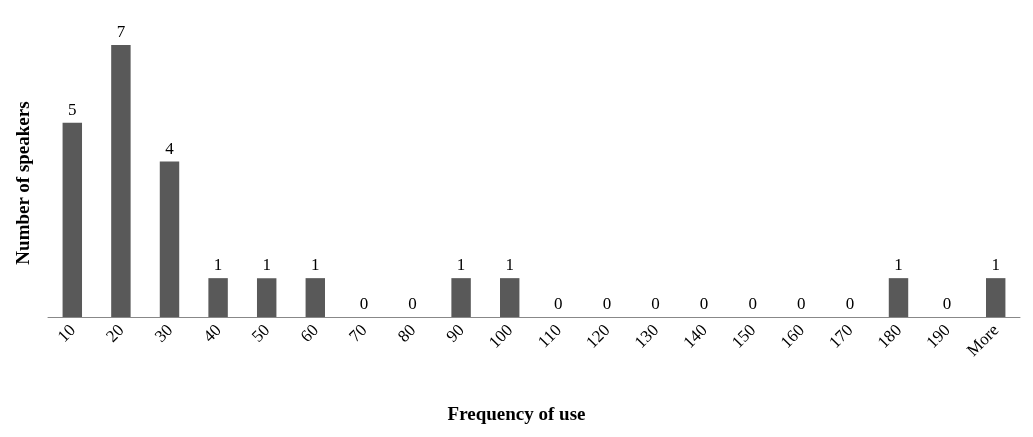 Image resolution: width=1033 pixels, height=437 pixels. I want to click on data-label: 4, so click(170, 148).